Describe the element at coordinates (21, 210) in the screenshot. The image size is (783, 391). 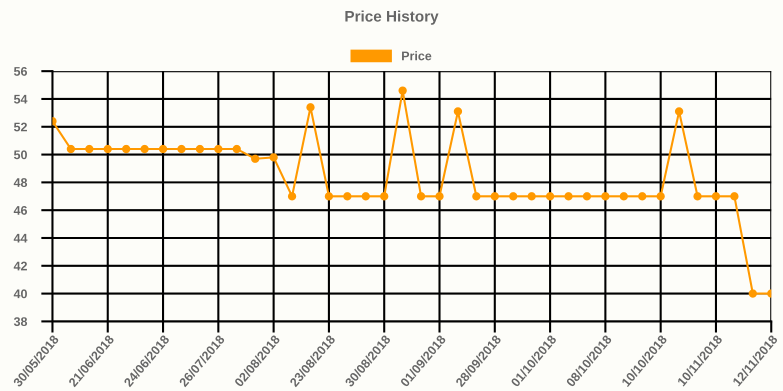
I see `y-tick-label: 46` at that location.